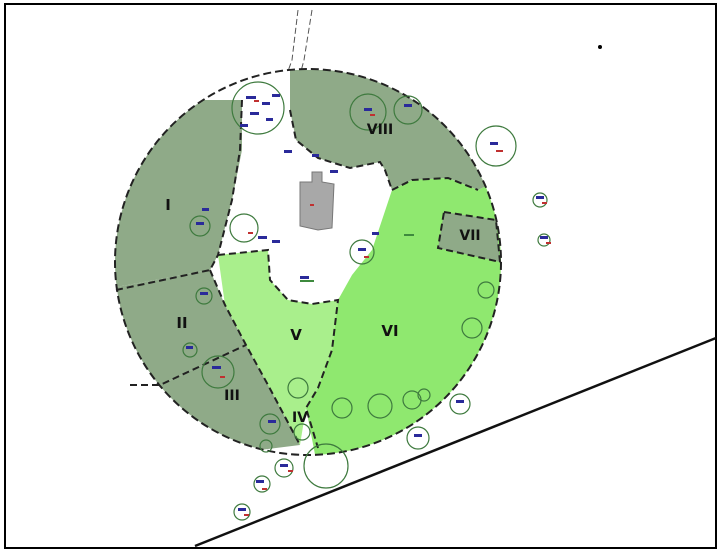 The image size is (721, 552). What do you see at coordinates (278, 347) in the screenshot?
I see `zone-v-area` at bounding box center [278, 347].